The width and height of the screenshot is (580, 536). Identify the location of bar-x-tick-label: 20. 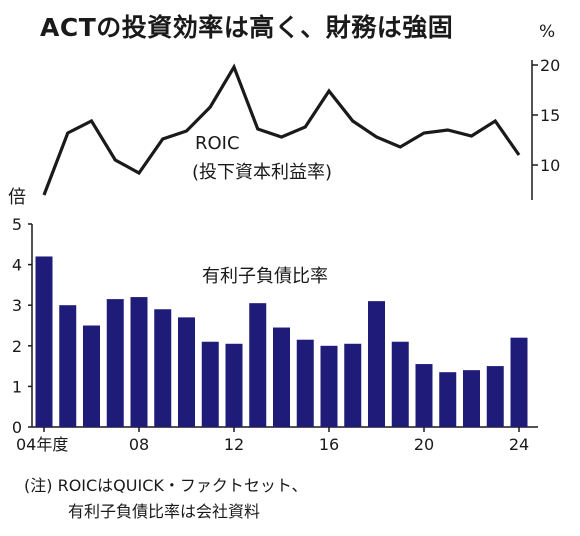
(424, 444).